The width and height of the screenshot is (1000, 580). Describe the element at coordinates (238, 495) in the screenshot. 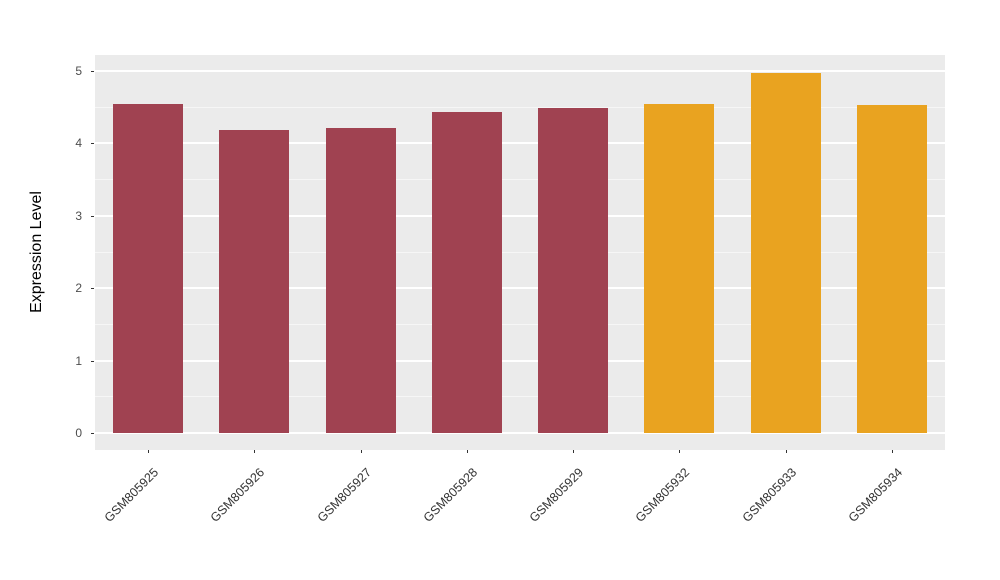

I see `x-tick-label: GSM805926` at that location.